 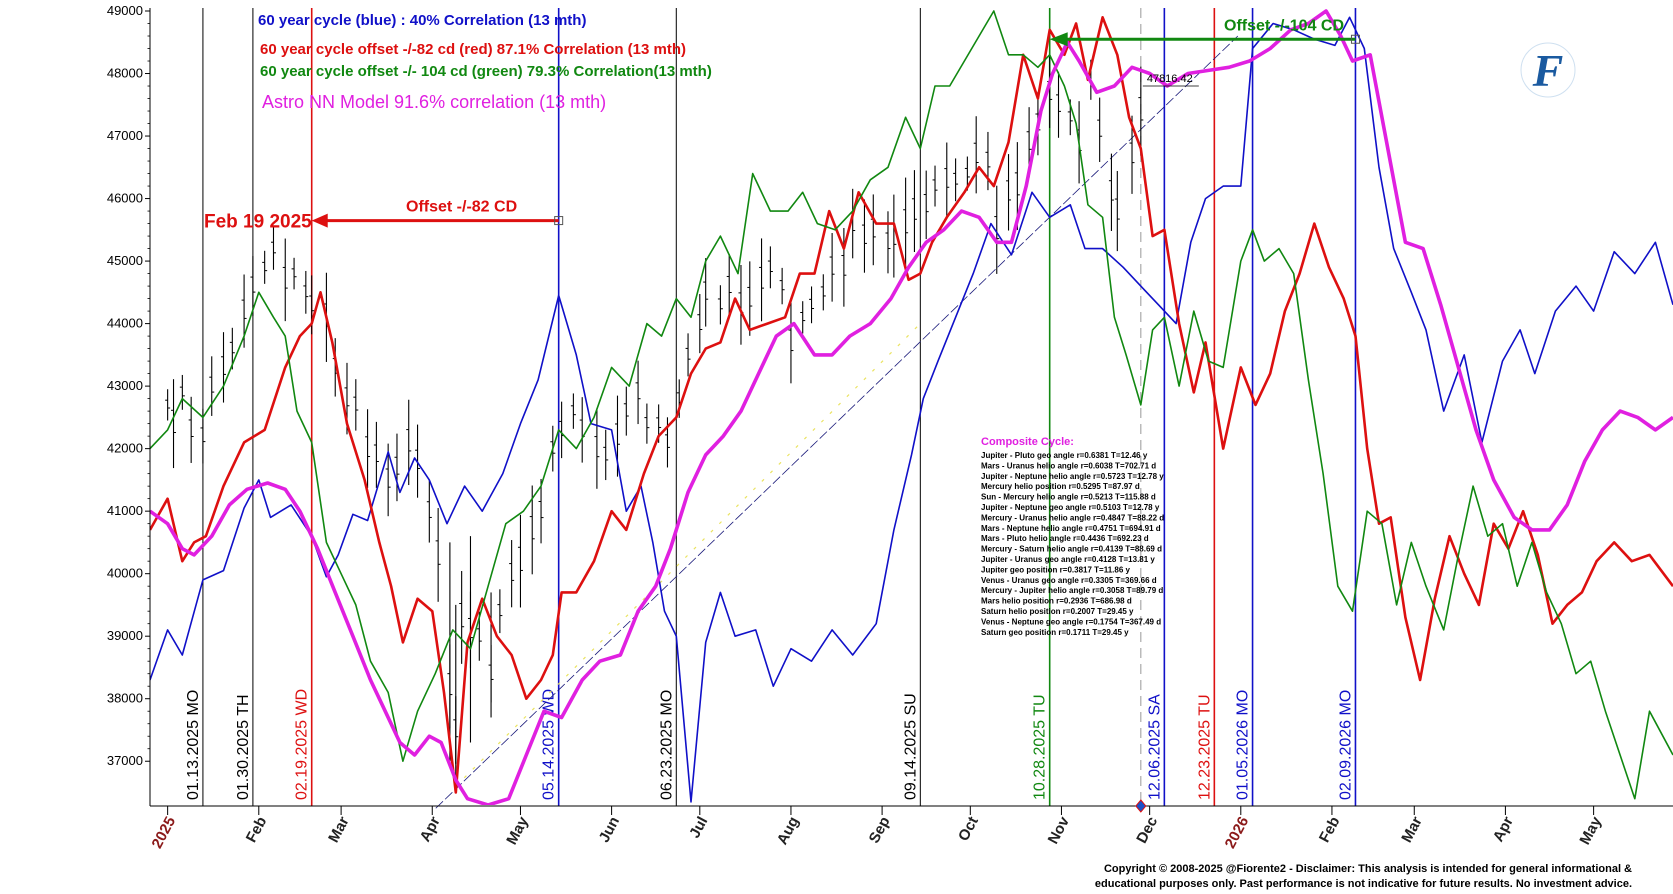 What do you see at coordinates (1058, 39) in the screenshot?
I see `green-offset-arrowhead-icon` at bounding box center [1058, 39].